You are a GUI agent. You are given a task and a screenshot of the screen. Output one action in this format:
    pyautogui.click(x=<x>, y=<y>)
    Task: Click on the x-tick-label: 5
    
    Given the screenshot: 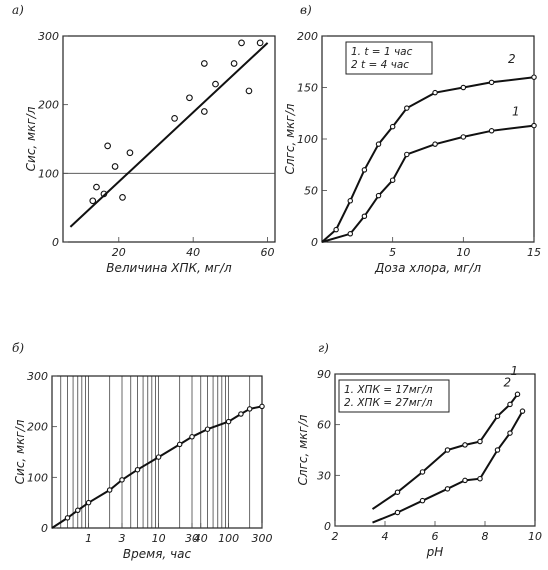 What is the action you would take?
    pyautogui.click(x=392, y=252)
    